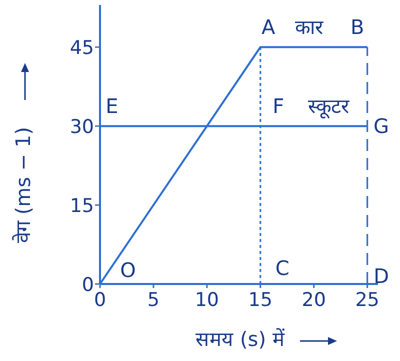  Describe the element at coordinates (82, 48) in the screenshot. I see `y-tick-label: 45` at that location.